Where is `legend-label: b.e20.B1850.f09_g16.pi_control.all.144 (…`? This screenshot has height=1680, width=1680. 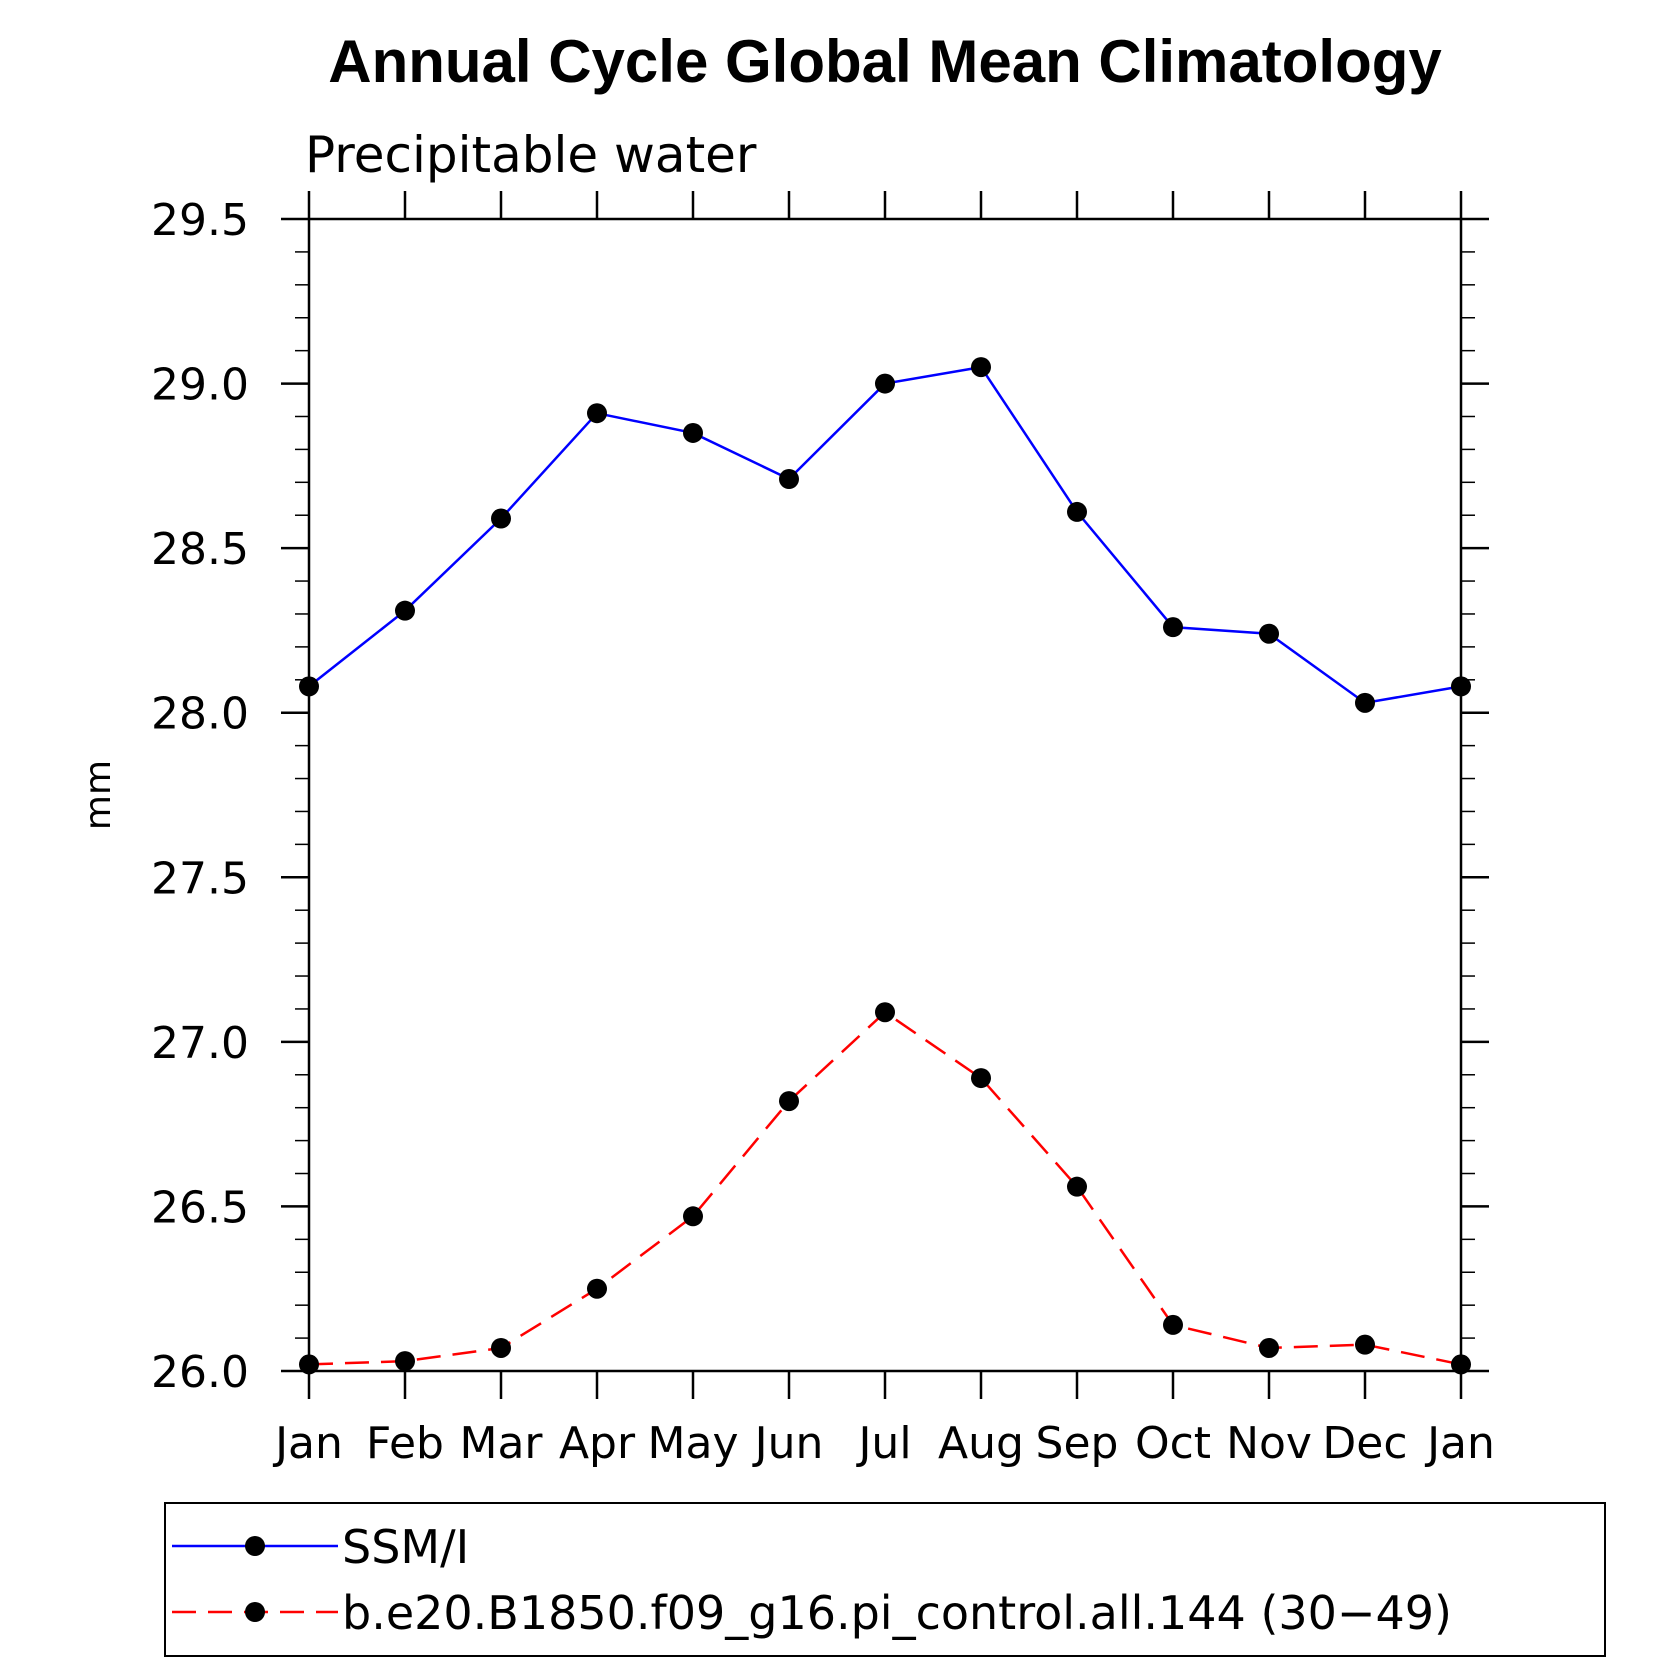
legend-label: b.e20.B1850.f09_g16.pi_control.all.144 (… is located at coordinates (897, 1613).